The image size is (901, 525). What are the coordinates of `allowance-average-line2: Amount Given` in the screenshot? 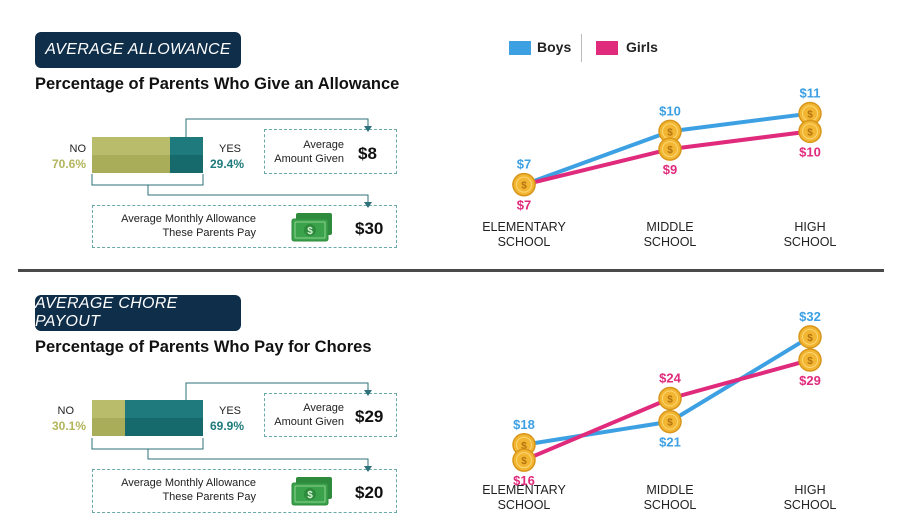 It's located at (309, 159).